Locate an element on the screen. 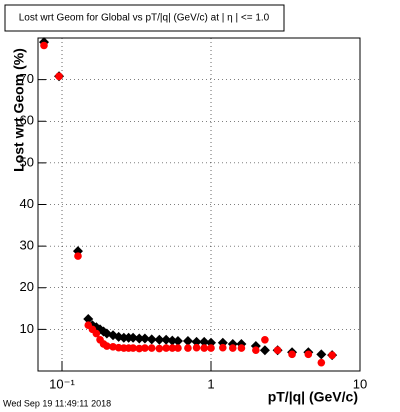 Image resolution: width=400 pixels, height=412 pixels. y-tick-label: 30 is located at coordinates (27, 245).